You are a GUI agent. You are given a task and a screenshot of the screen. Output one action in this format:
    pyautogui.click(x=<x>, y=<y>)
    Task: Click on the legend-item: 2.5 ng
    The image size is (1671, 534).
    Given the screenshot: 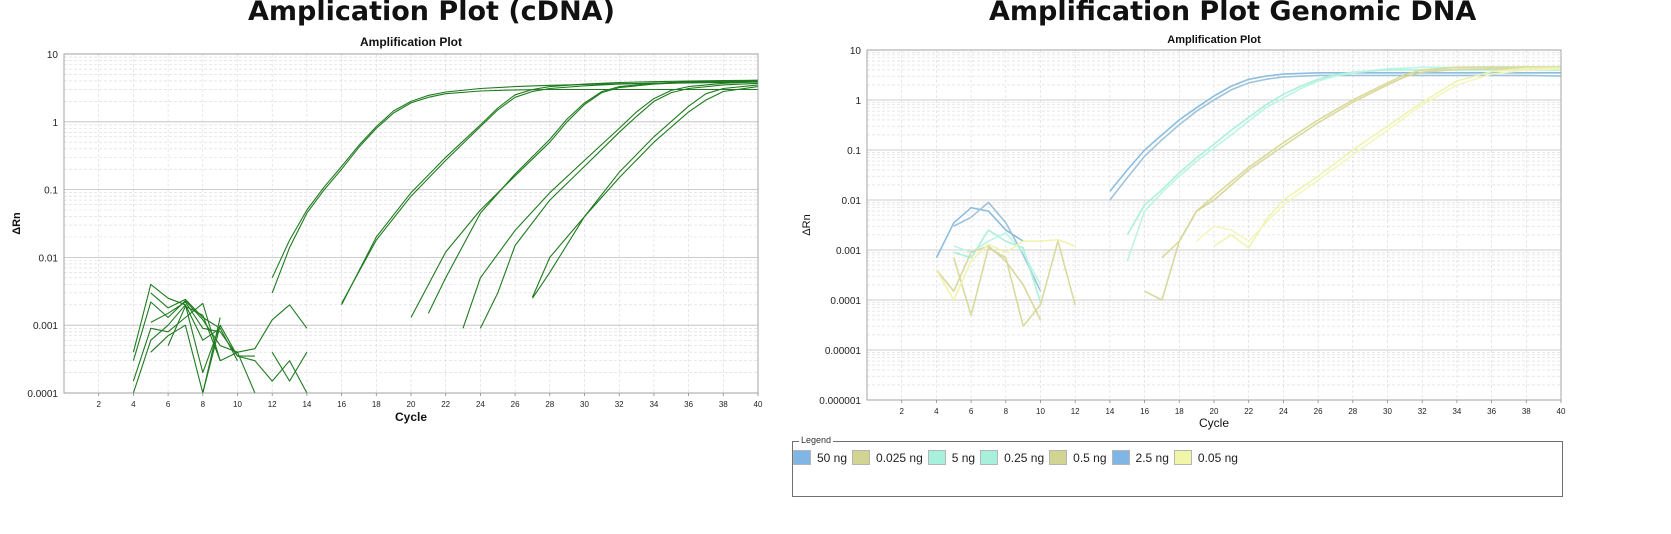 What is the action you would take?
    pyautogui.click(x=1140, y=457)
    